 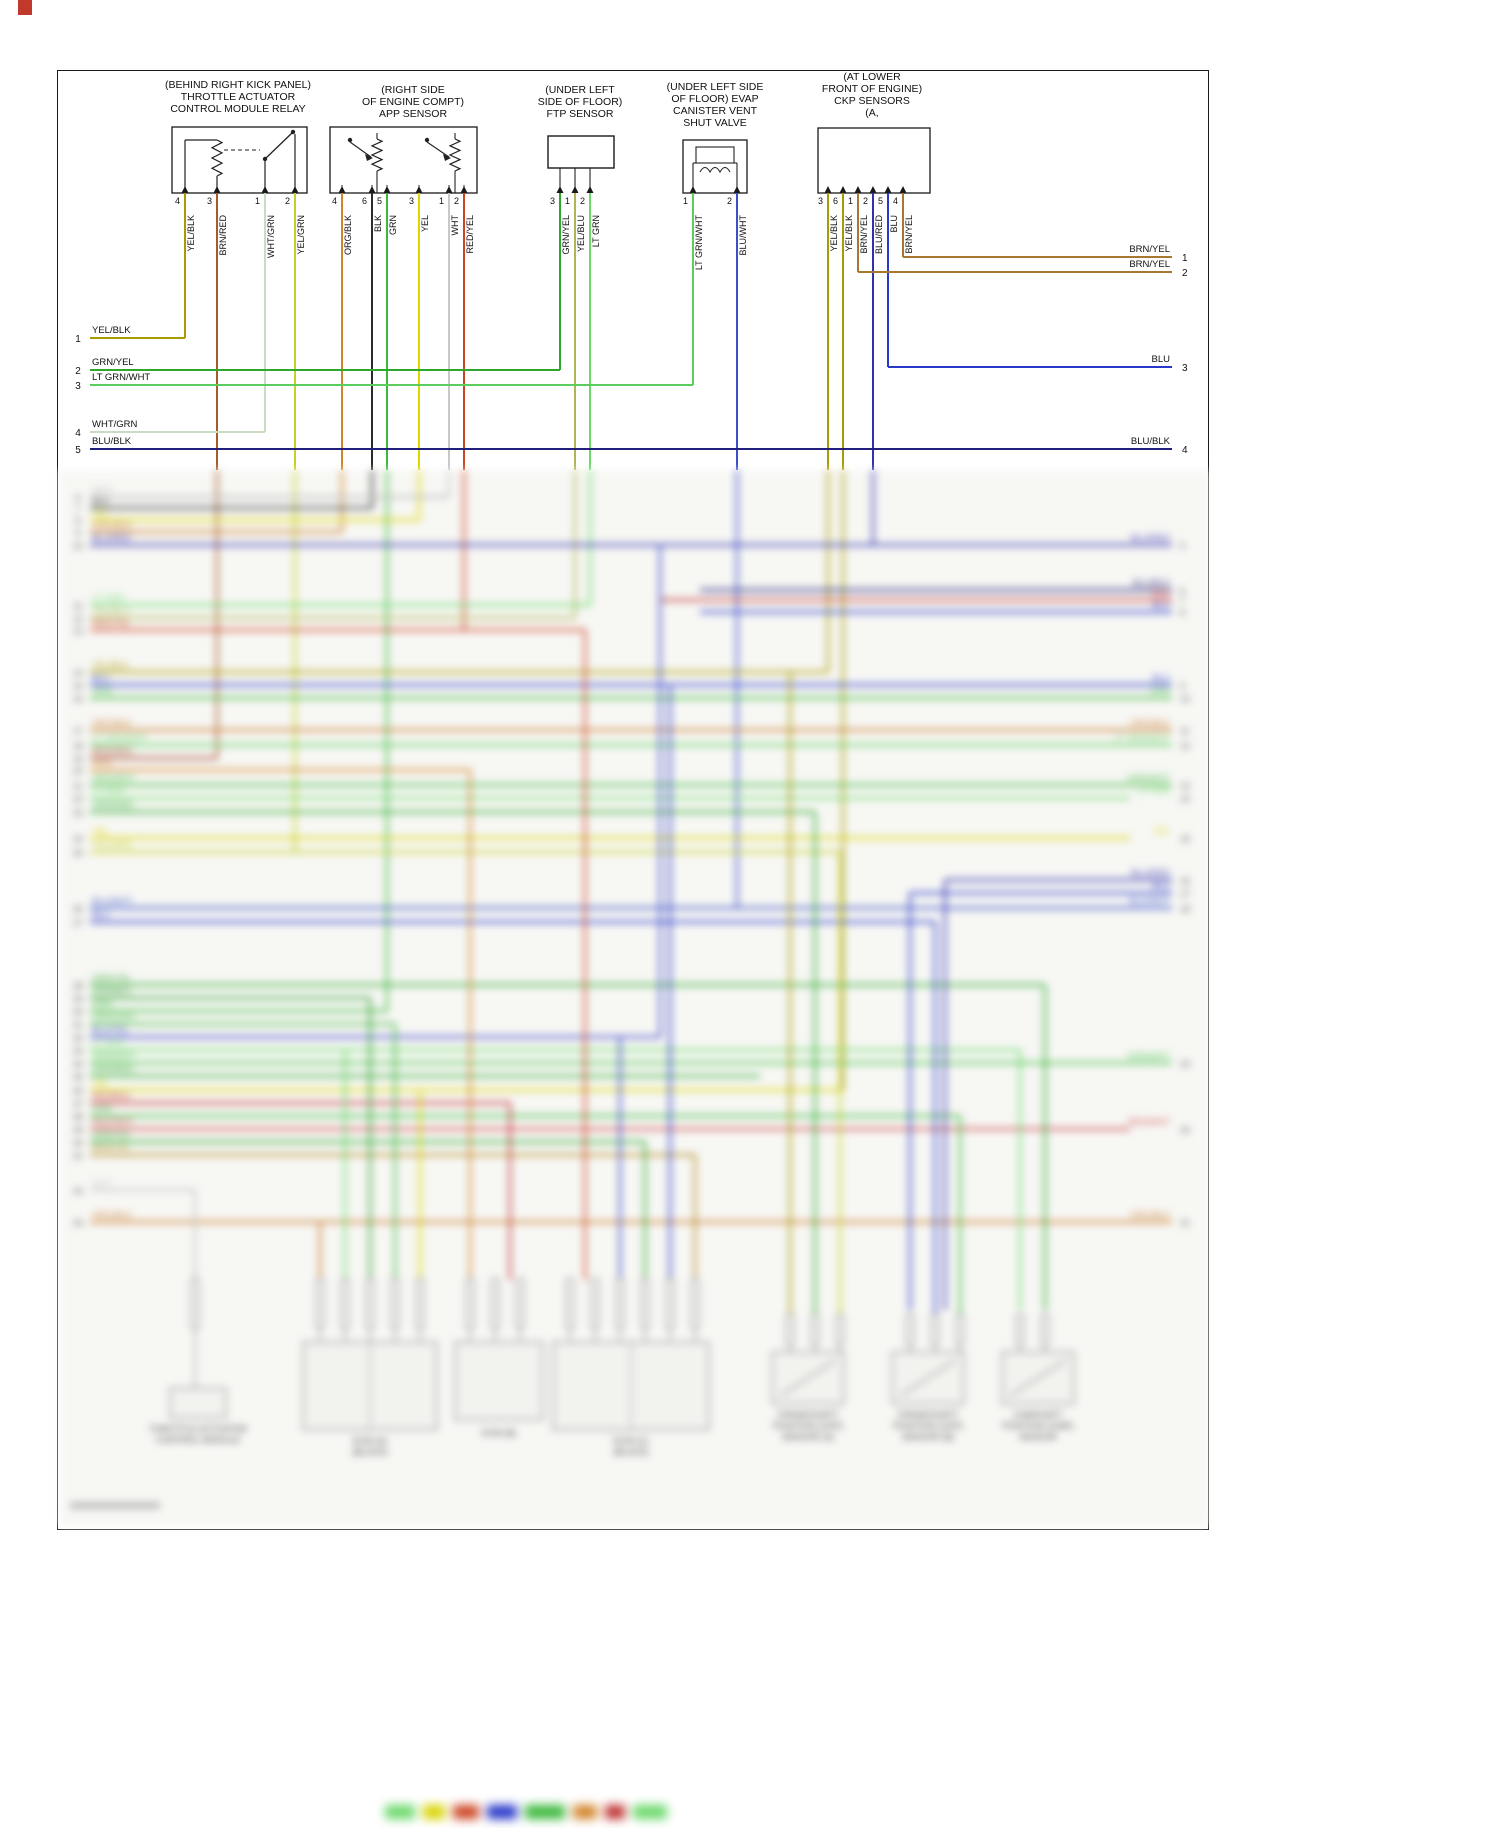 What do you see at coordinates (871, 113) in the screenshot?
I see `component-title: (A,` at bounding box center [871, 113].